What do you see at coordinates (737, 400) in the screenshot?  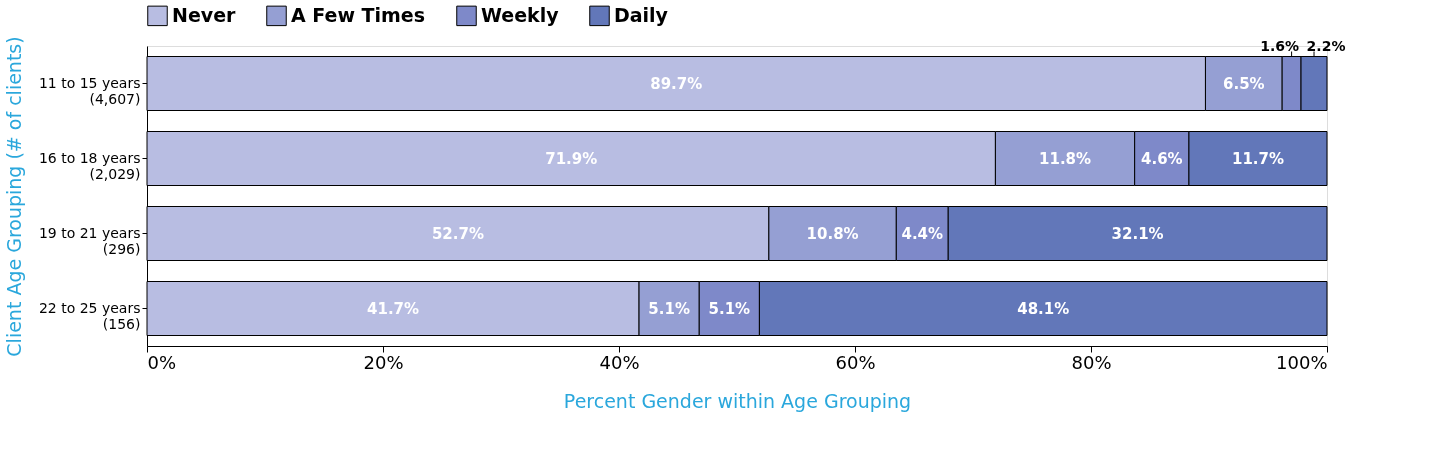 I see `x-axis-title: Percent Gender within Age Grouping` at bounding box center [737, 400].